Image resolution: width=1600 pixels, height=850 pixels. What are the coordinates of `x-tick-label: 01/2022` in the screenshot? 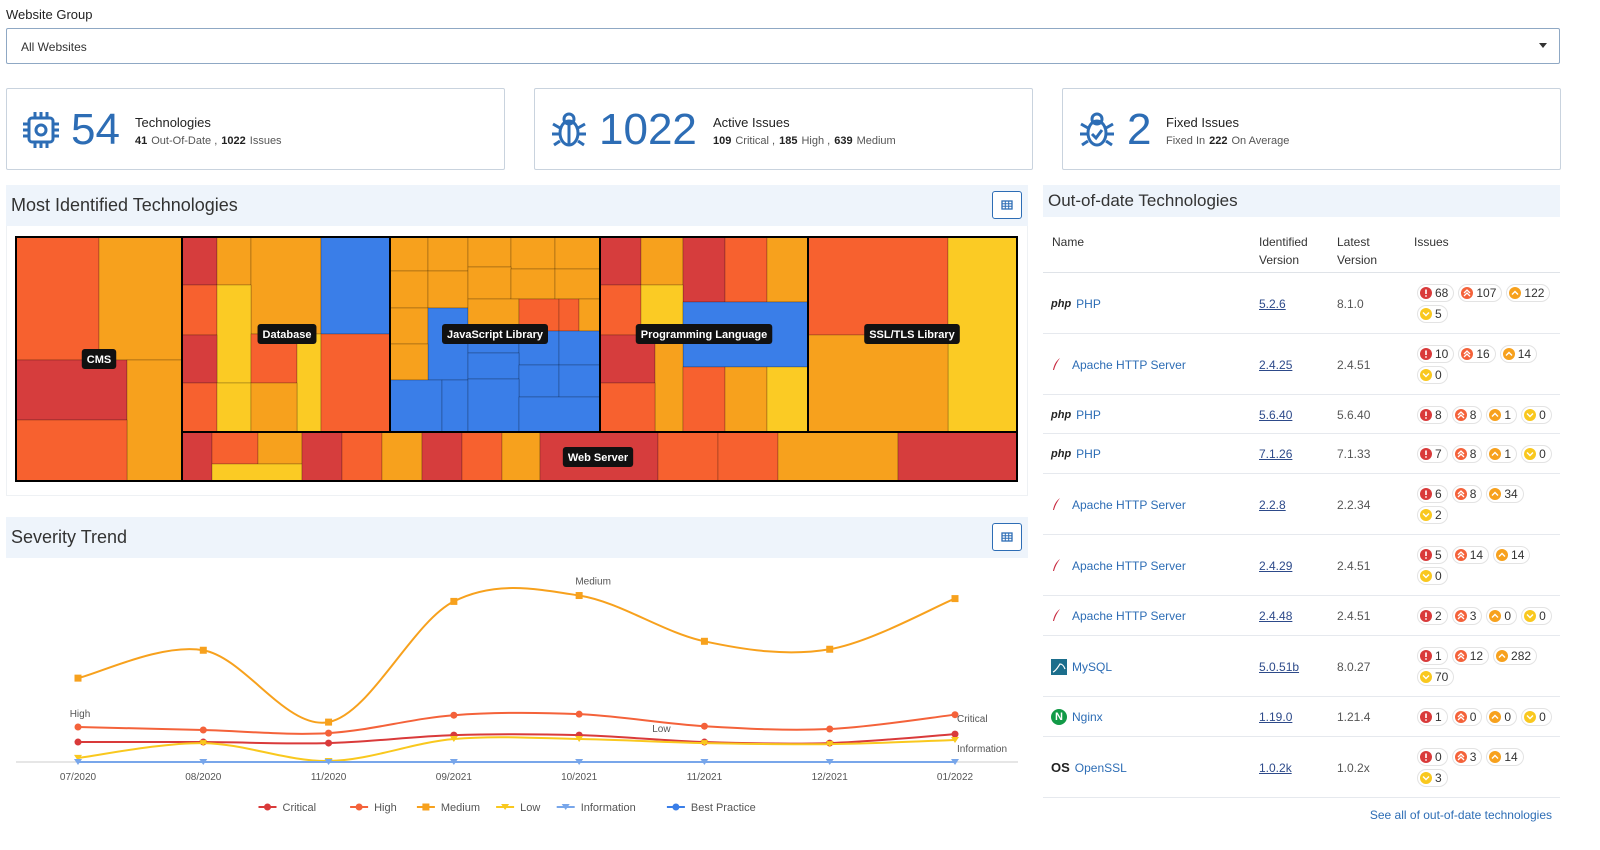 It's located at (955, 777).